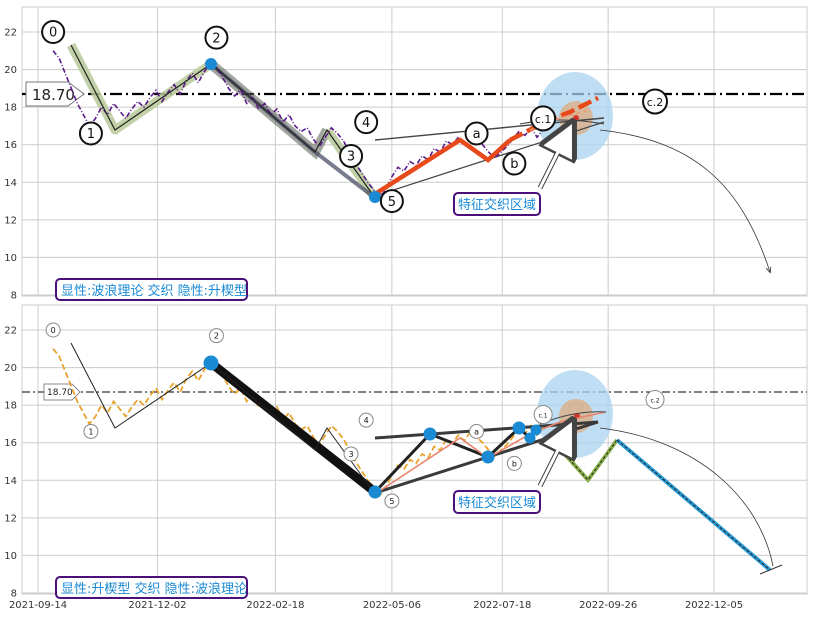 The image size is (813, 617). I want to click on bottom-marker-a, so click(430, 434).